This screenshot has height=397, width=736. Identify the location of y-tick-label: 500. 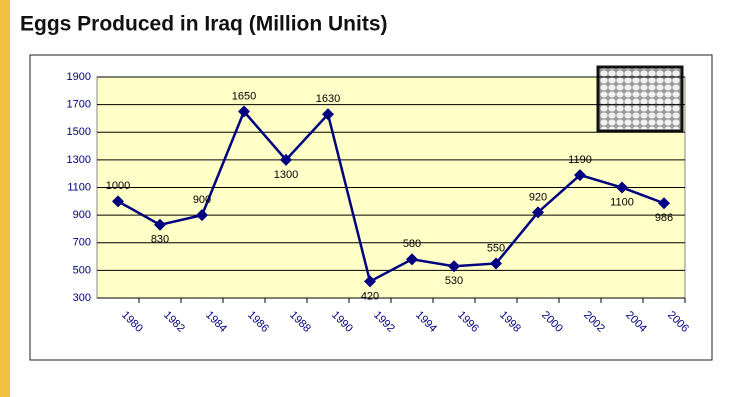
(82, 270).